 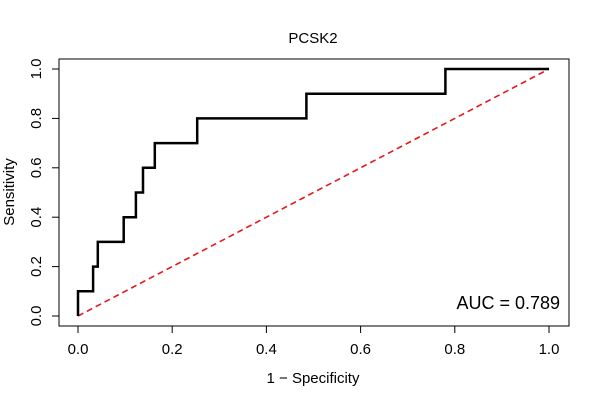 I want to click on y-tick-label: 0.0, so click(x=36, y=316).